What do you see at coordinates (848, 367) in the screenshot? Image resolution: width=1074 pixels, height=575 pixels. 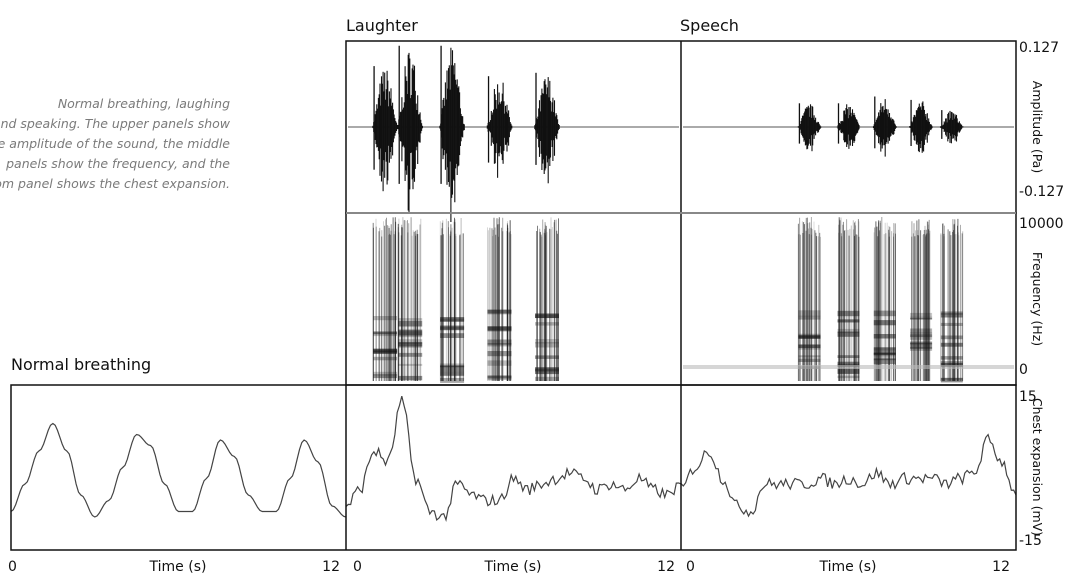 I see `spectrogram-noise-speech` at bounding box center [848, 367].